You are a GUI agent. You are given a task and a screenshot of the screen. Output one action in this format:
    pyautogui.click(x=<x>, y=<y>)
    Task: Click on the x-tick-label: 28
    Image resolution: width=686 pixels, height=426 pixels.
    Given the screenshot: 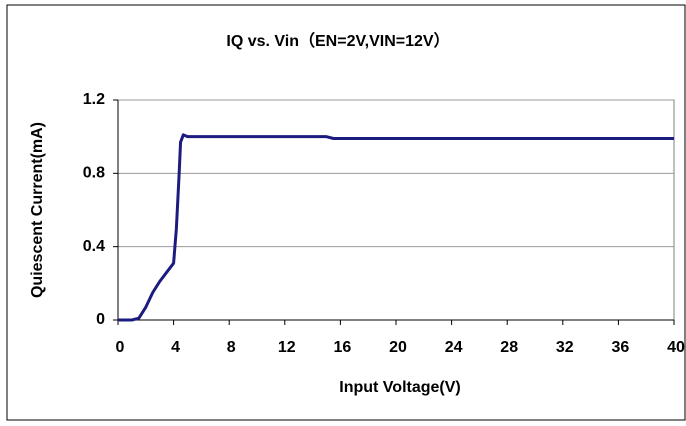 What is the action you would take?
    pyautogui.click(x=509, y=347)
    